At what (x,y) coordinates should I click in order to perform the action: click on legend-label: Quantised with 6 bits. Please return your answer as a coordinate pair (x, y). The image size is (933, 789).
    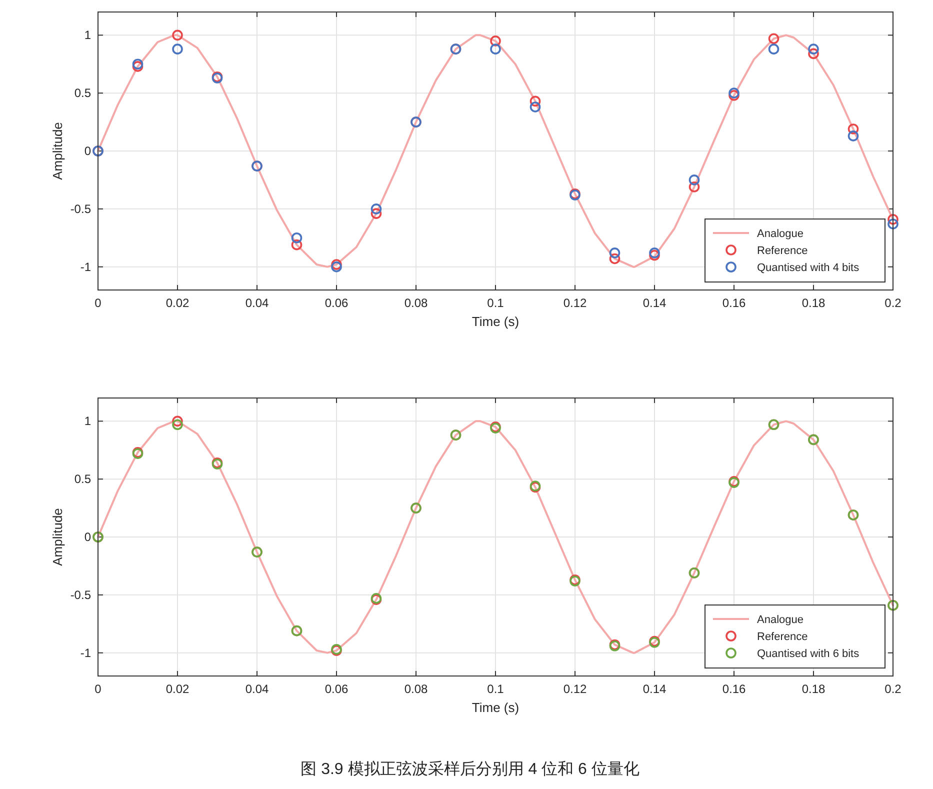
    Looking at the image, I should click on (808, 654).